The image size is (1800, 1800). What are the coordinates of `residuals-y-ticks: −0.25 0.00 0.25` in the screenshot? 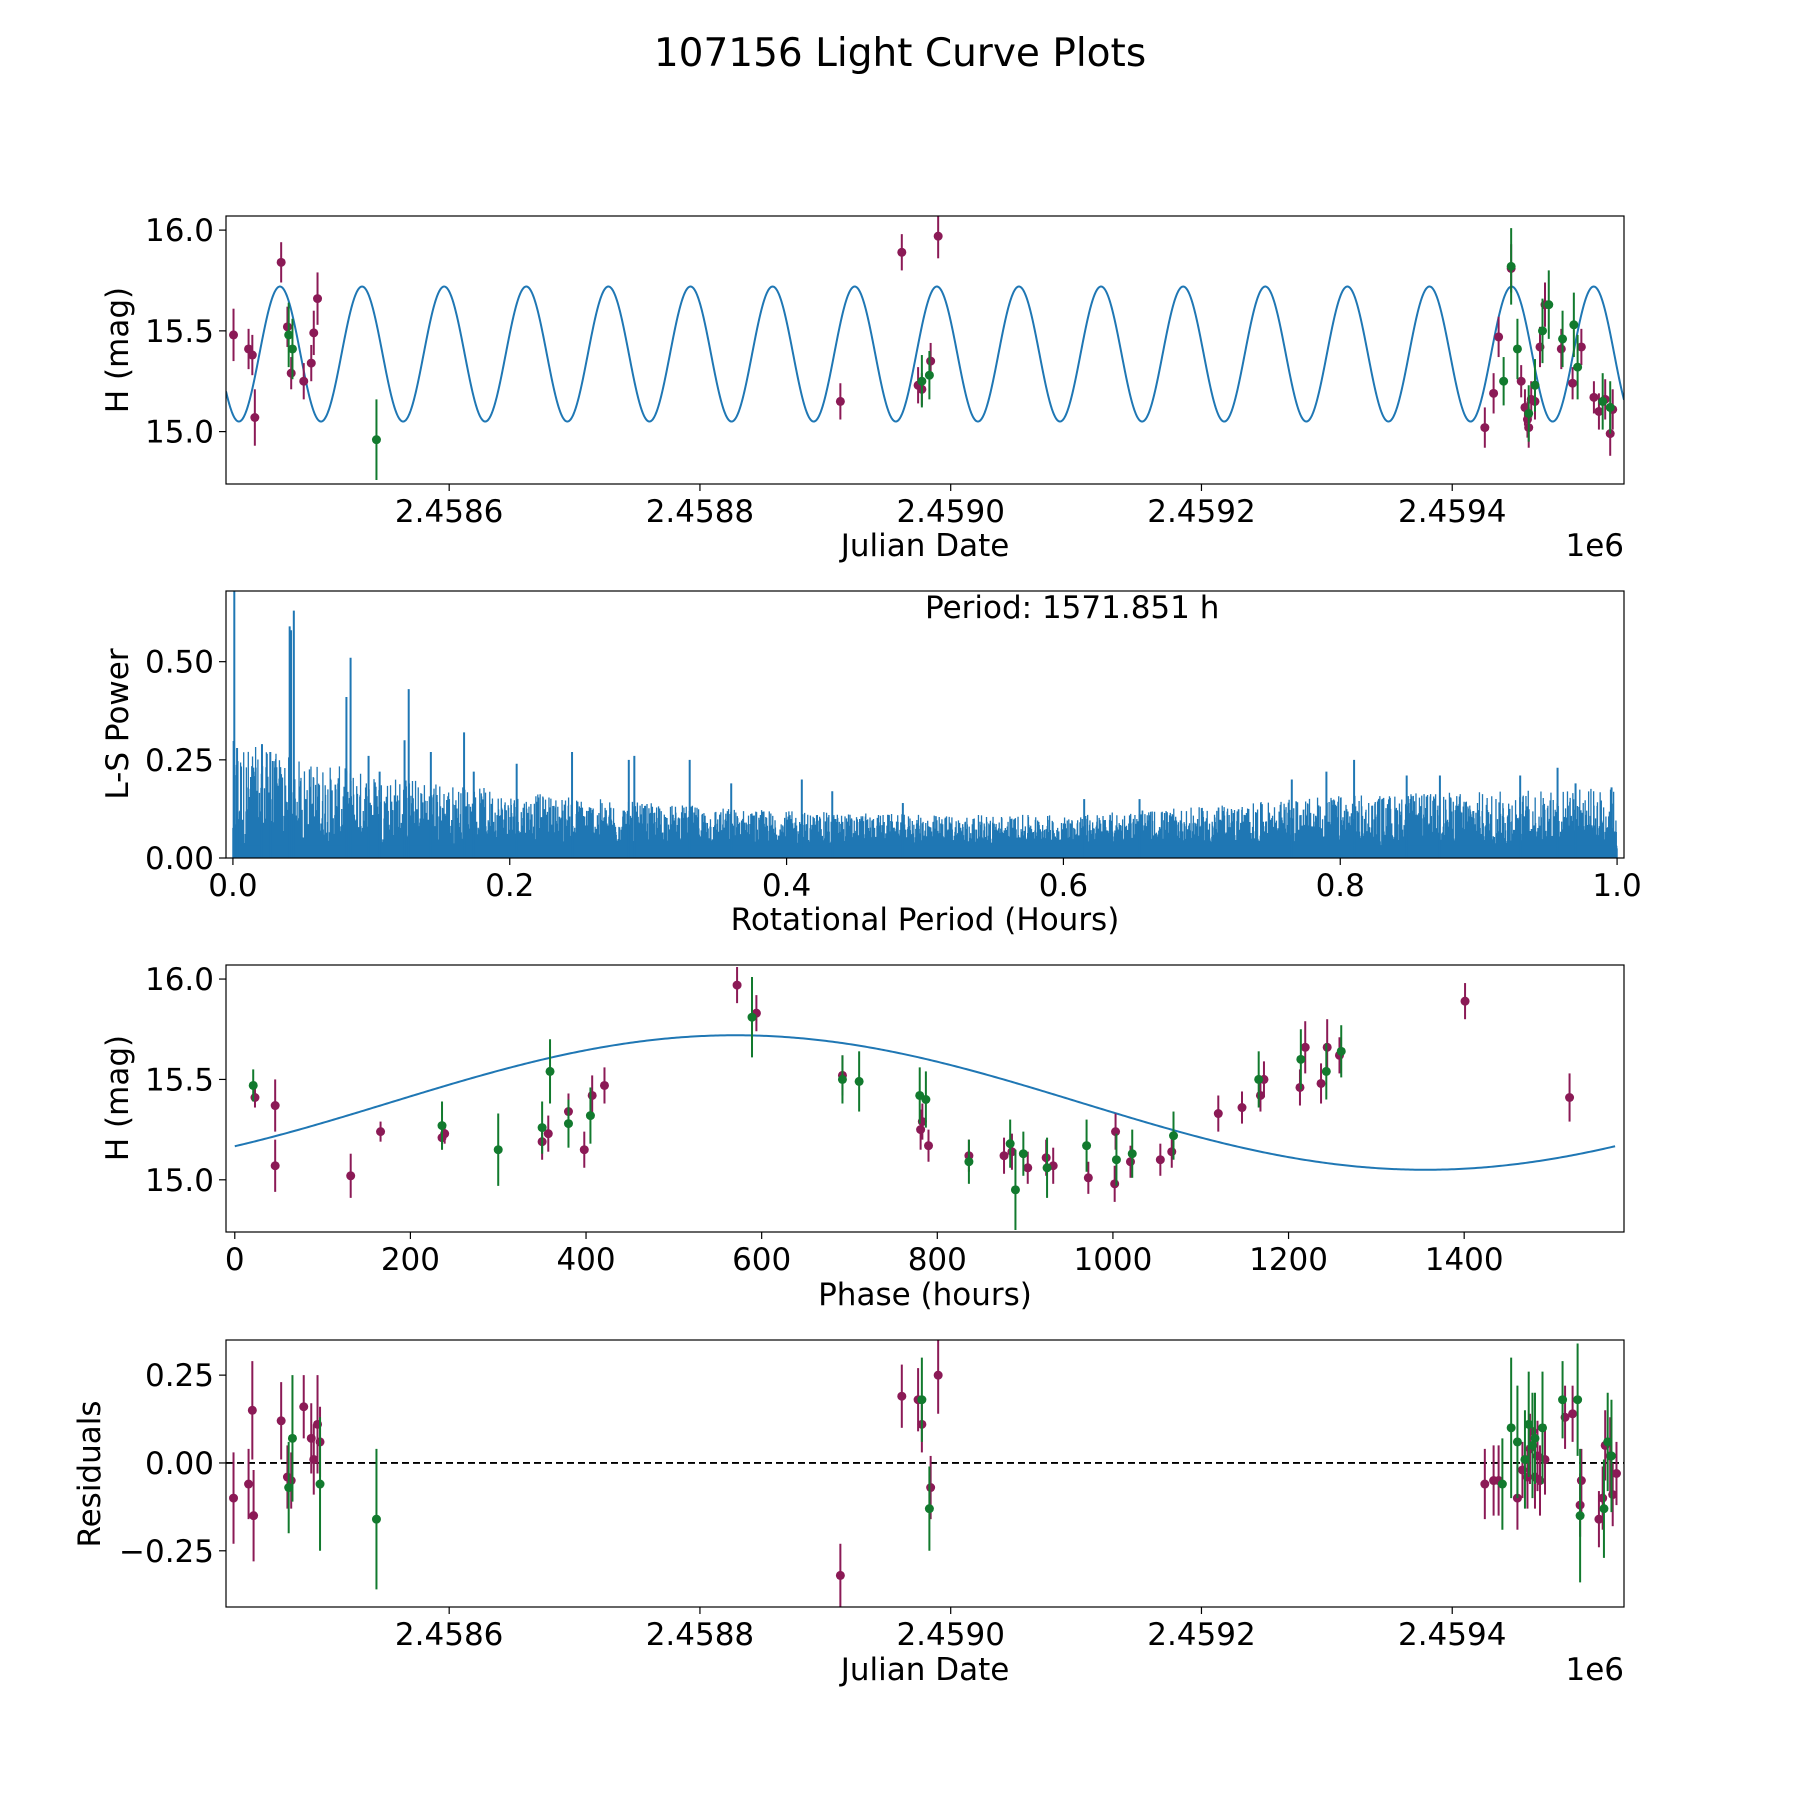 It's located at (172, 1464).